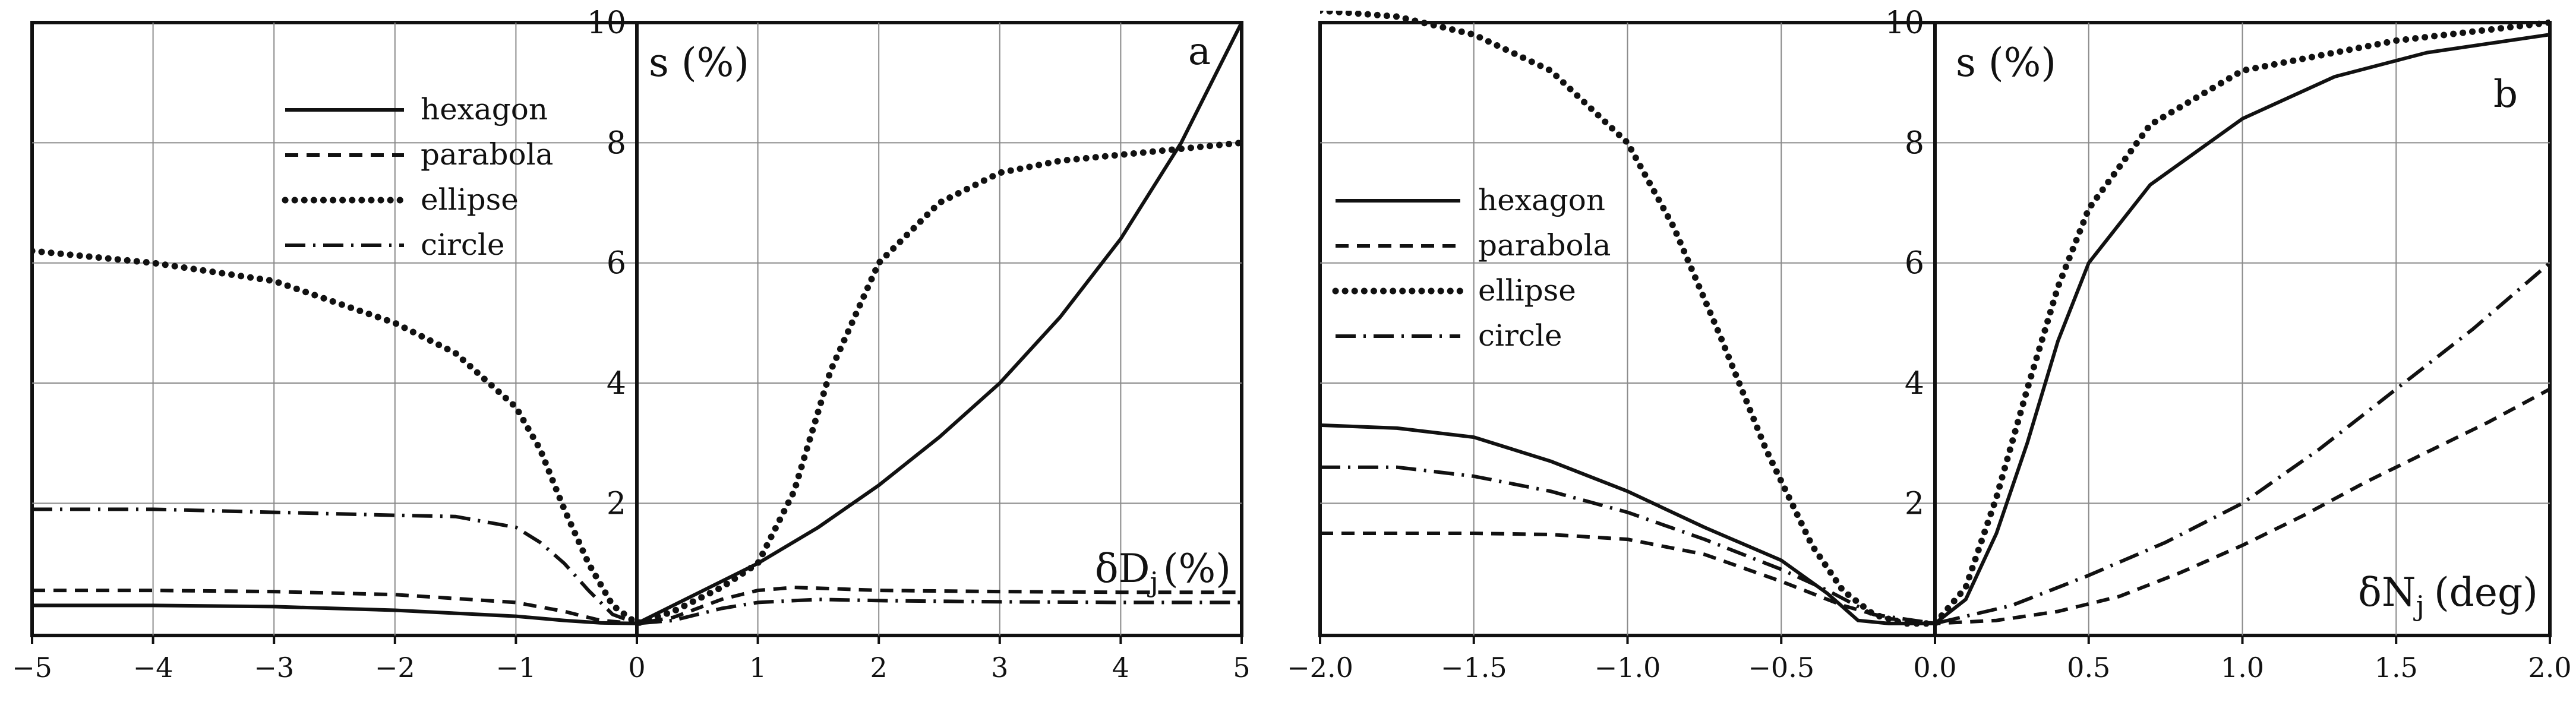  I want to click on x-tick-labels-b: −2.0 −1.5 −1.0 −0.5 0.0 0.5 1.0 1.5 2.0, so click(1929, 659).